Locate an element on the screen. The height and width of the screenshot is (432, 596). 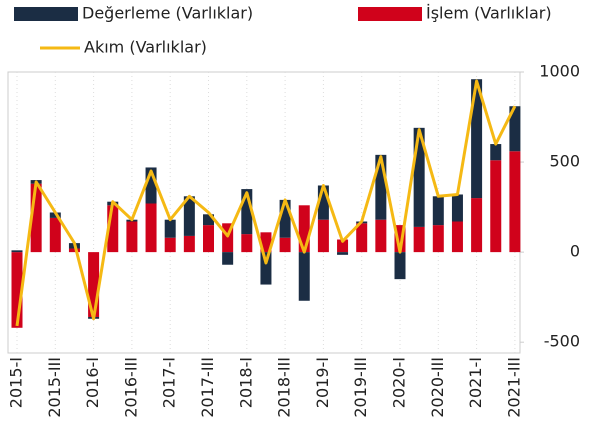
x-tick-label: 2020-I is located at coordinates (399, 382).